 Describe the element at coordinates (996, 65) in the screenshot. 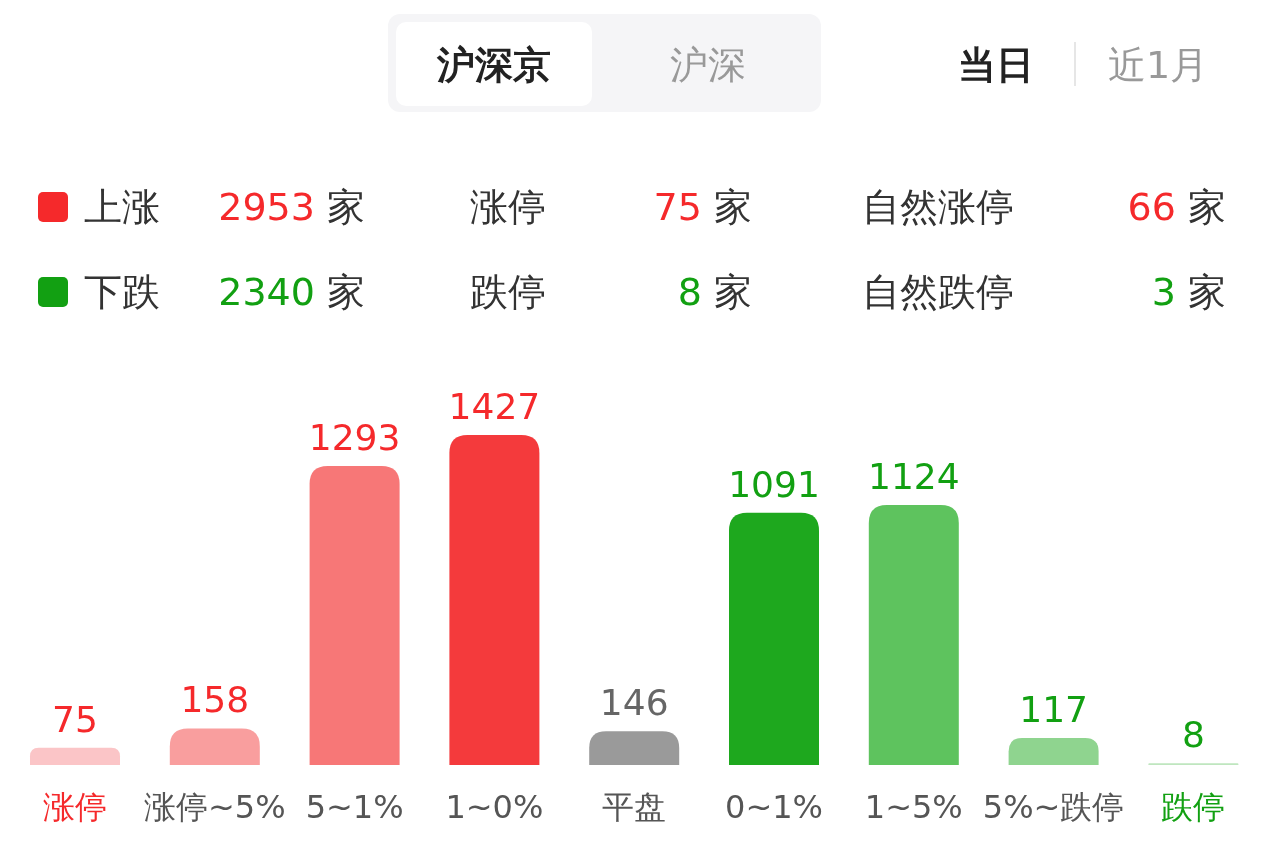

I see `text: 当日` at that location.